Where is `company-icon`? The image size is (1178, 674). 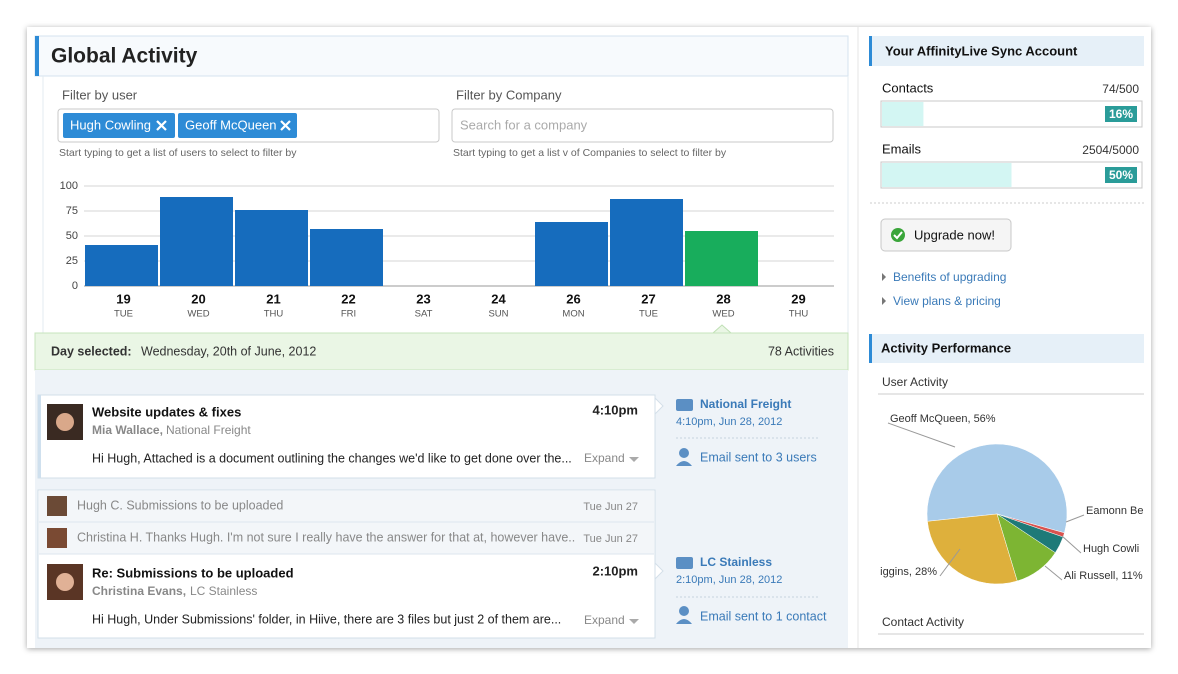
company-icon is located at coordinates (684, 405).